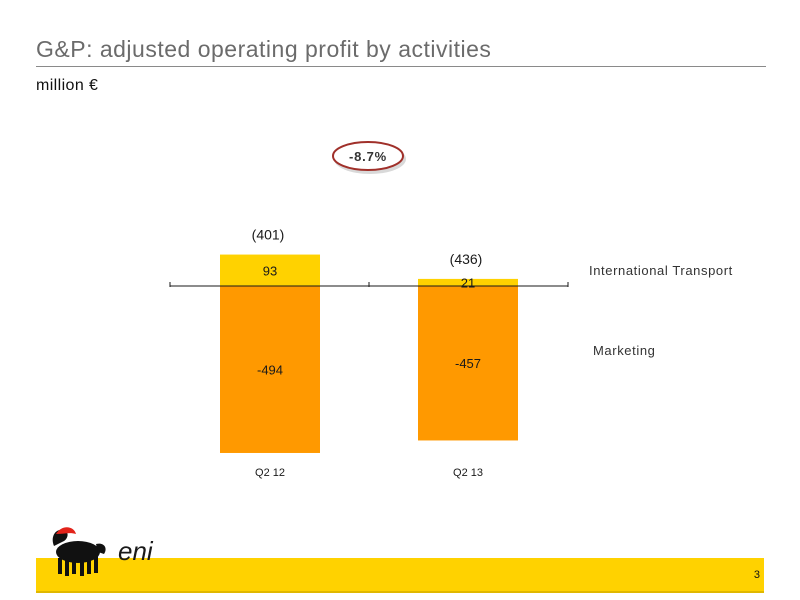 This screenshot has height=600, width=800. Describe the element at coordinates (468, 473) in the screenshot. I see `category-label-1: Q2 13` at that location.